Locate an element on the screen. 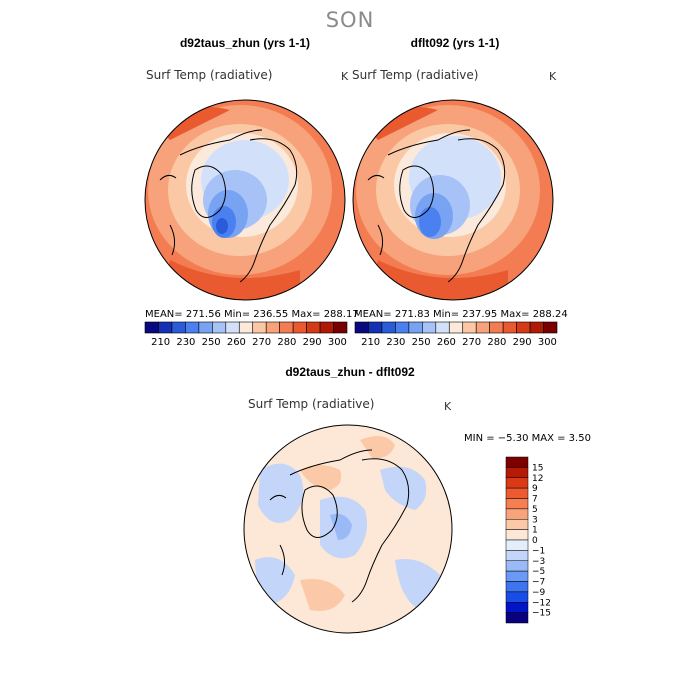  diff-colorbar-tick-label: 12 is located at coordinates (537, 479).